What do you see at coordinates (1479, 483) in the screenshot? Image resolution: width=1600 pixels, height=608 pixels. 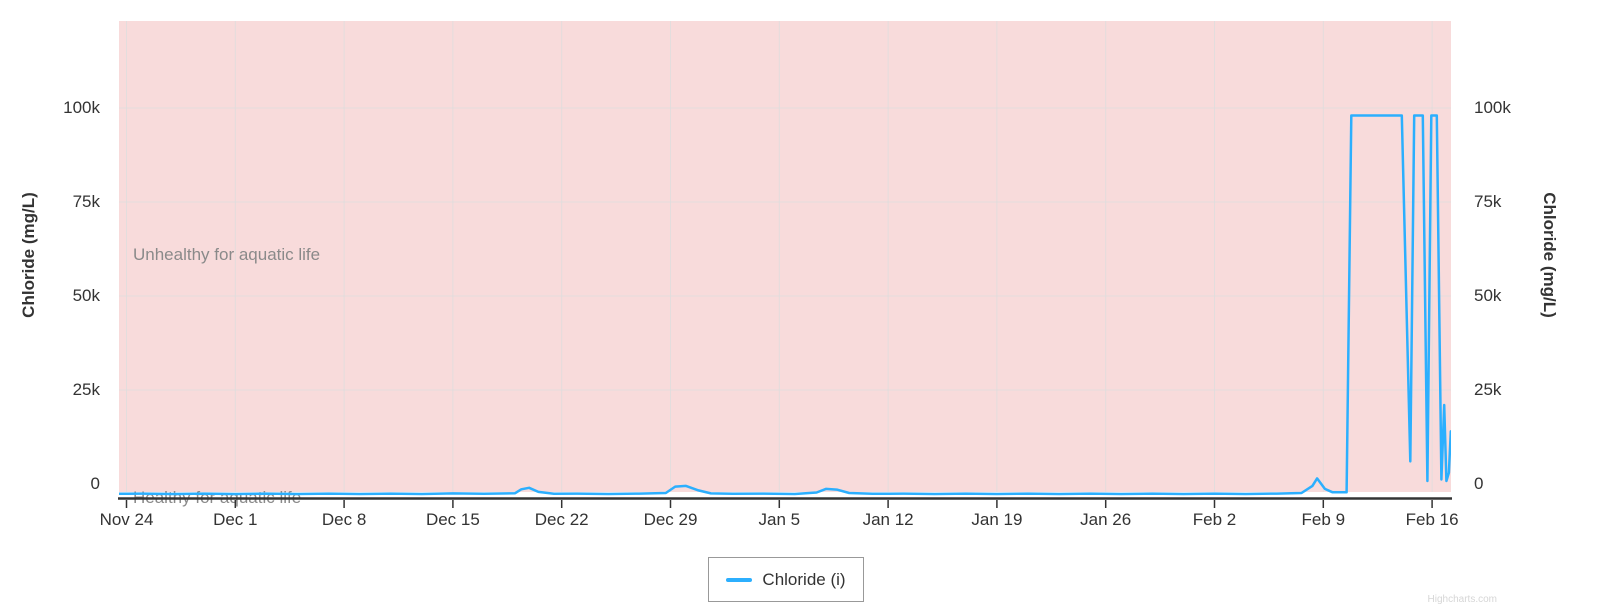 I see `y-axis-label-right: 0` at bounding box center [1479, 483].